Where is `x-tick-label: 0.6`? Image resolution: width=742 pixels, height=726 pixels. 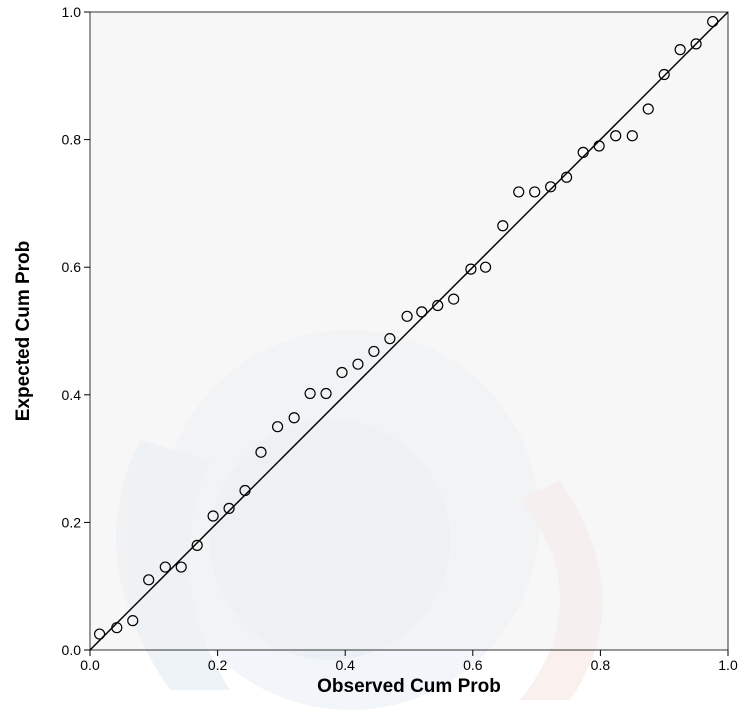
x-tick-label: 0.6 is located at coordinates (473, 665).